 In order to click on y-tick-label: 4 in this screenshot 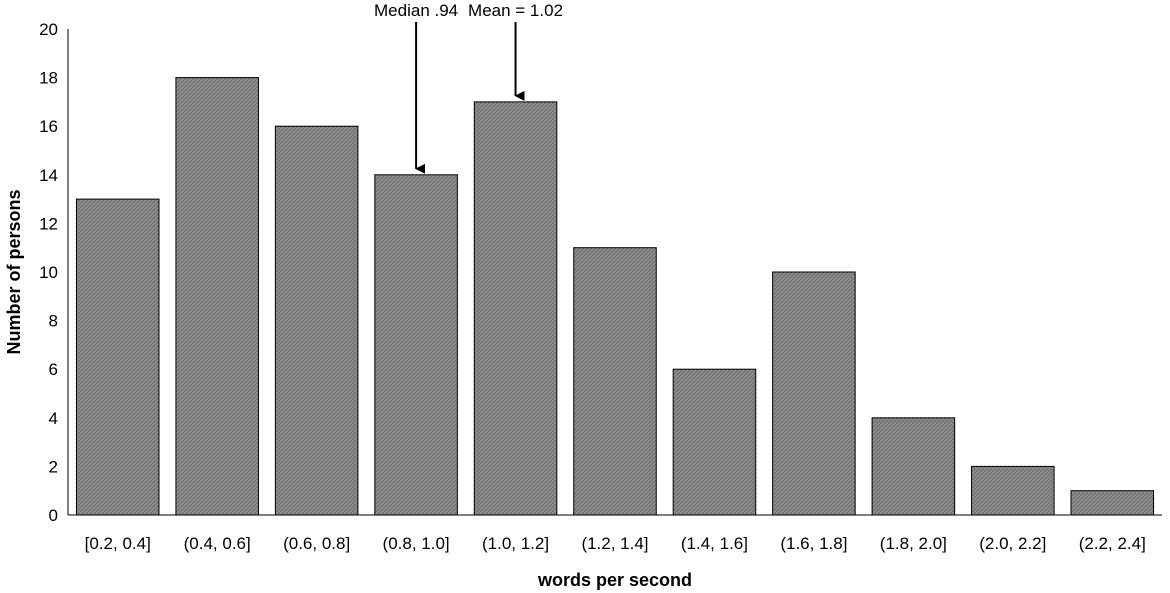, I will do `click(53, 418)`.